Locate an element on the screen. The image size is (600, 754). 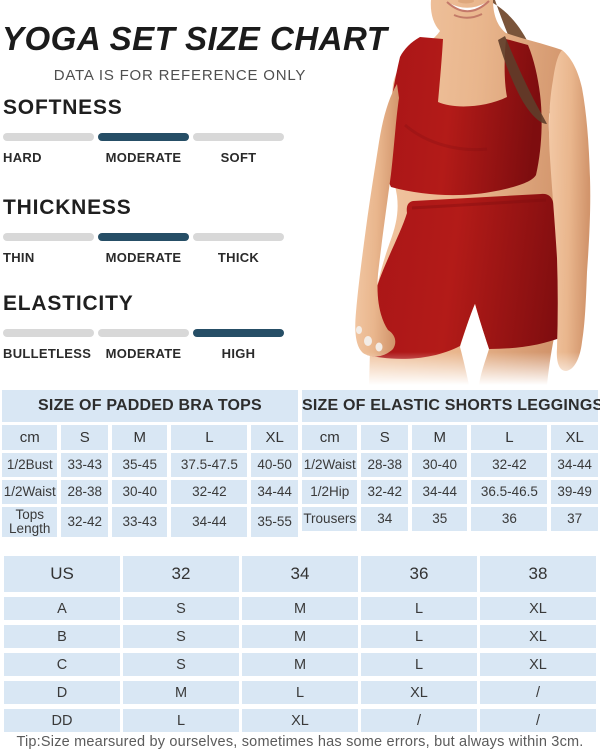
meter-segment-active is located at coordinates (143, 237).